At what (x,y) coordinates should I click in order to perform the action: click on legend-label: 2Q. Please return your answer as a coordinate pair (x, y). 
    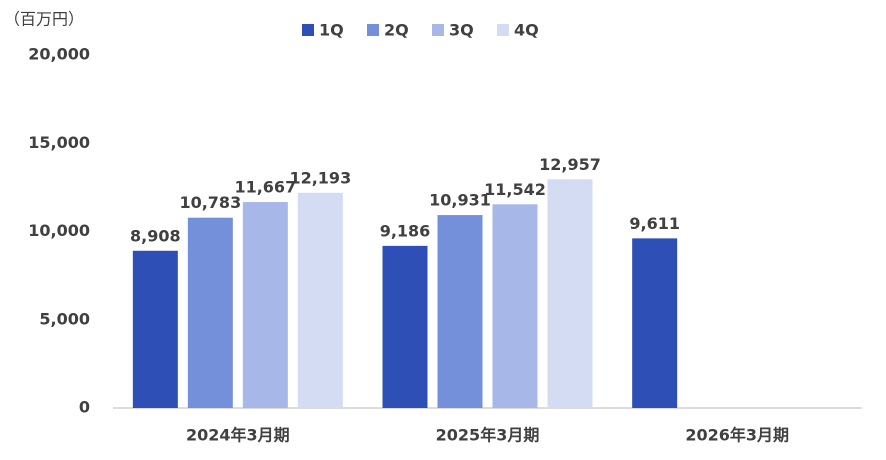
    Looking at the image, I should click on (396, 30).